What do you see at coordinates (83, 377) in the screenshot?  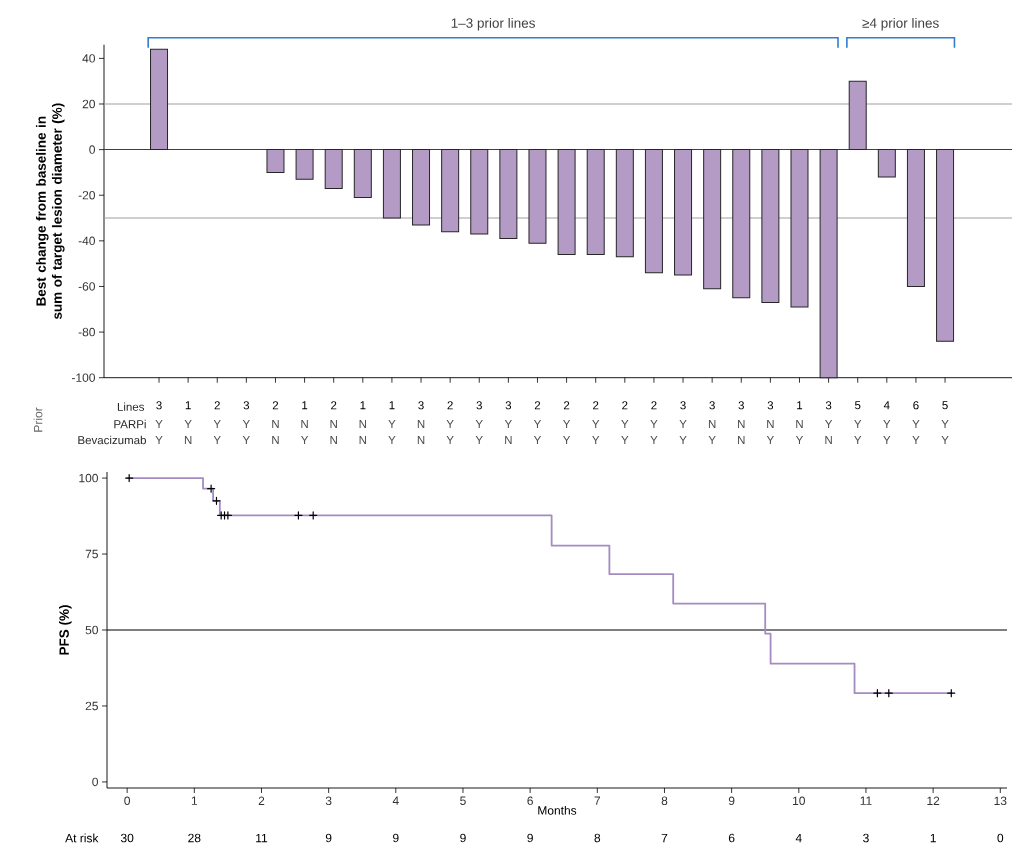 I see `y-tick-label: -100` at bounding box center [83, 377].